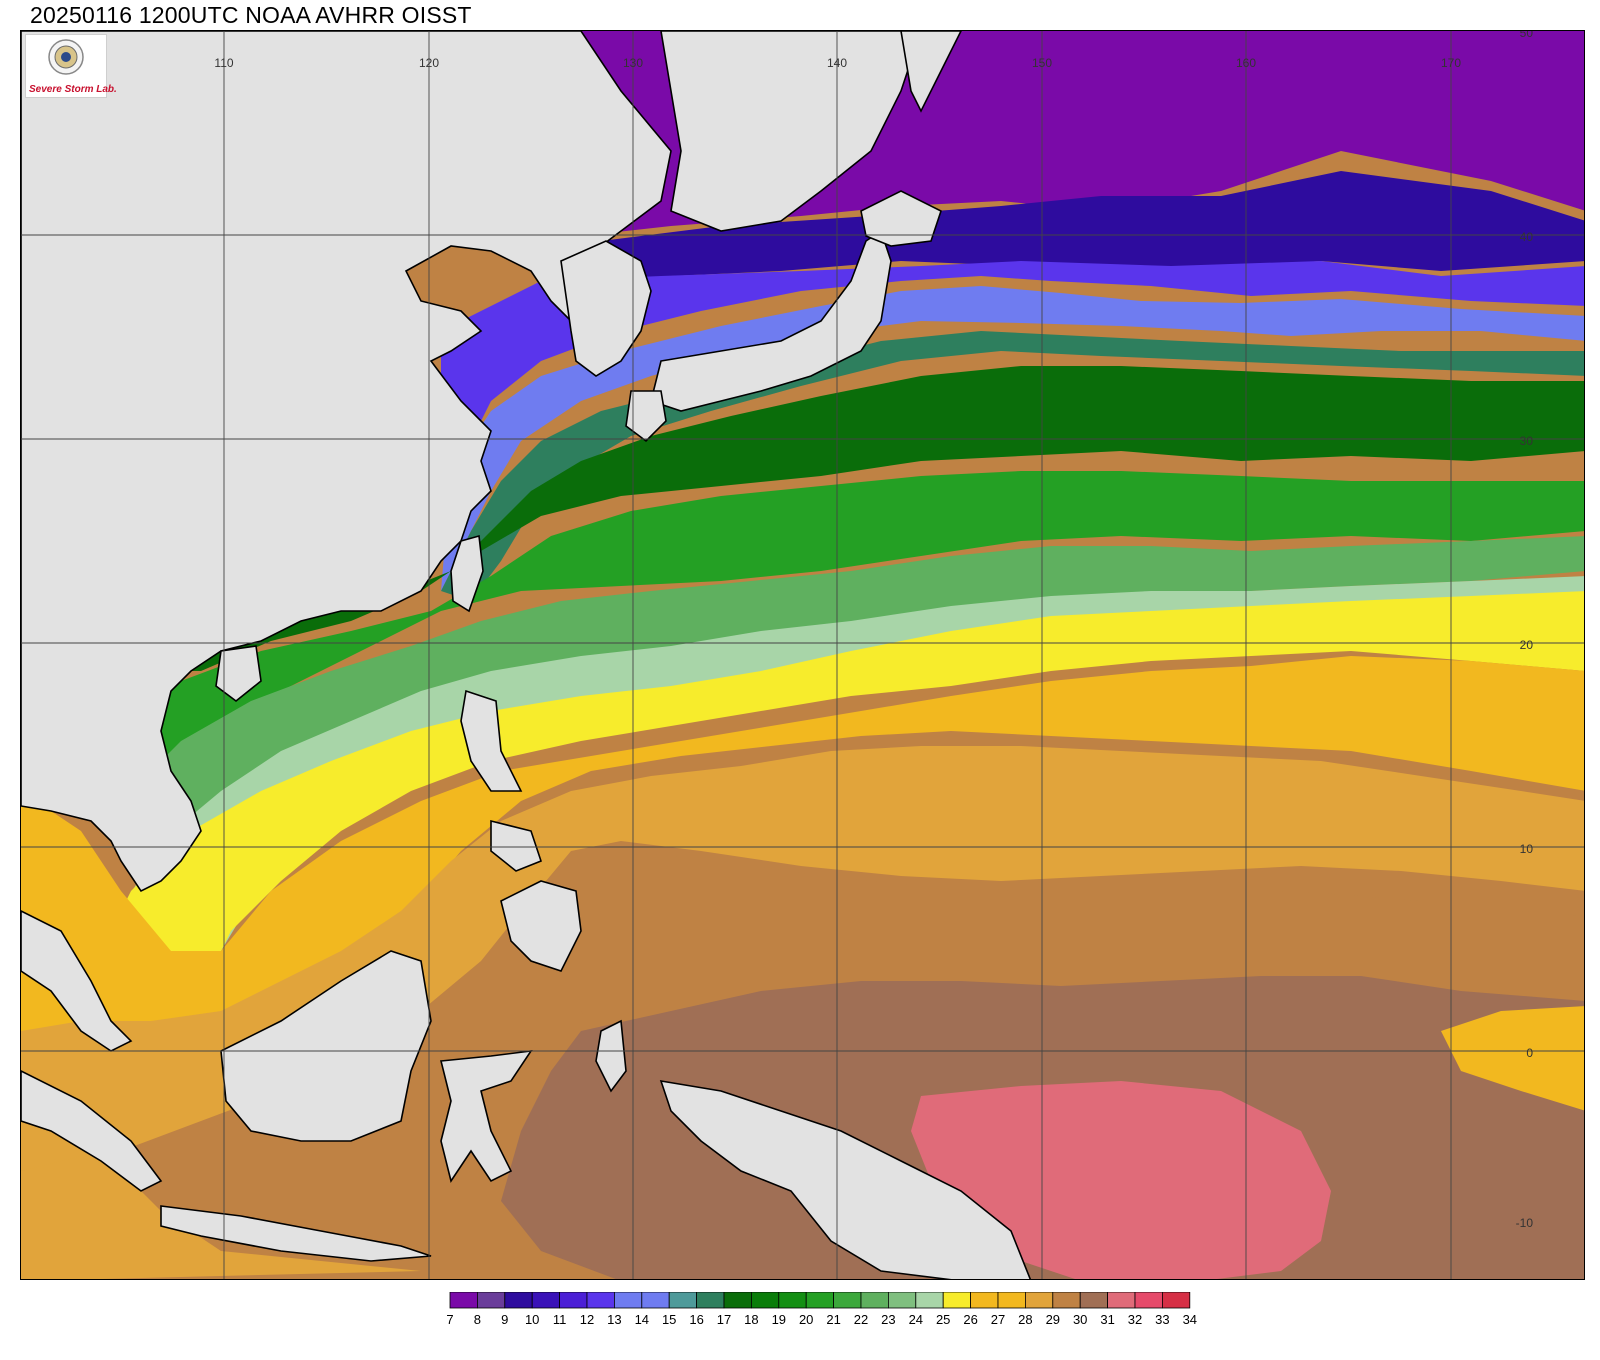 The image size is (1600, 1360). I want to click on colorbar-label: 10, so click(532, 1319).